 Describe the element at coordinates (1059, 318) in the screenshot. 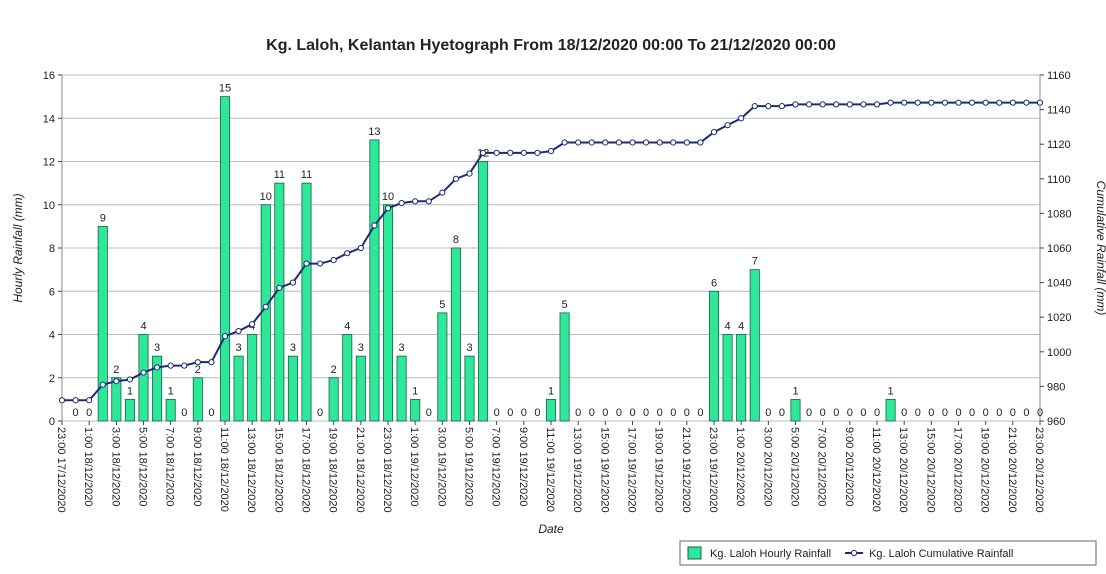

I see `y2-tick-label: 1020` at that location.